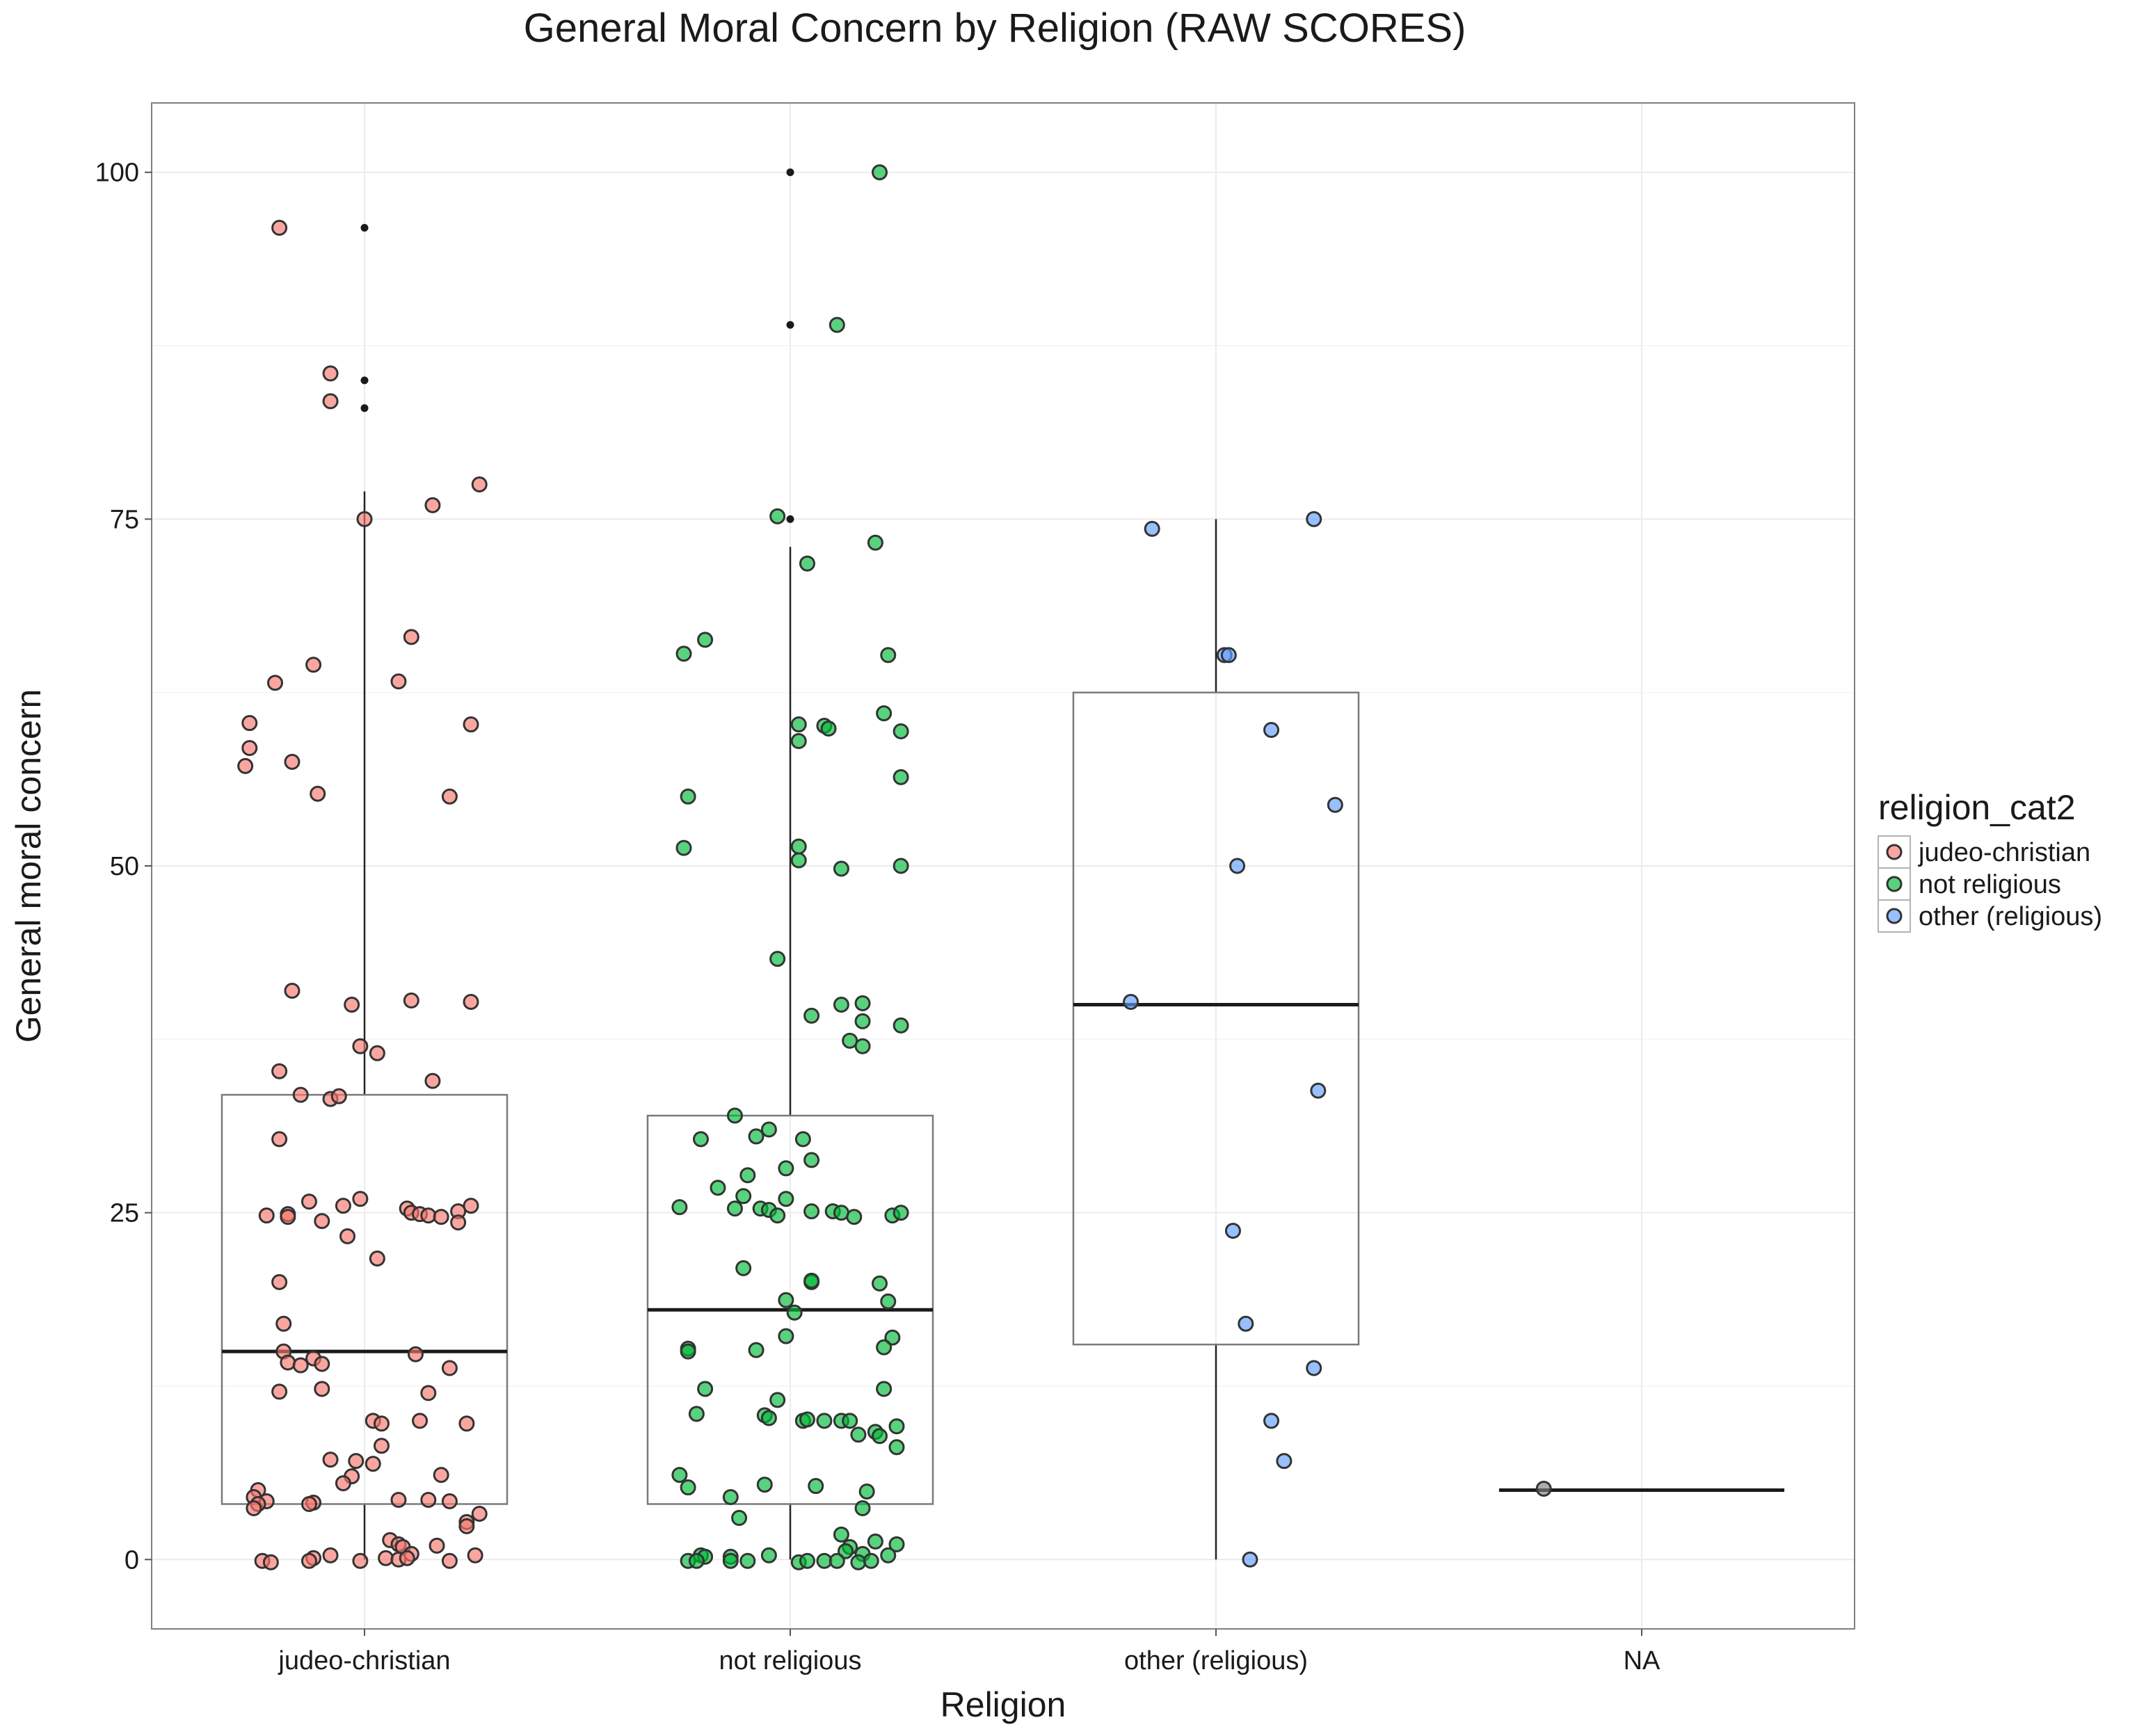  I want to click on legend-entry: judeo-christian, so click(1984, 852).